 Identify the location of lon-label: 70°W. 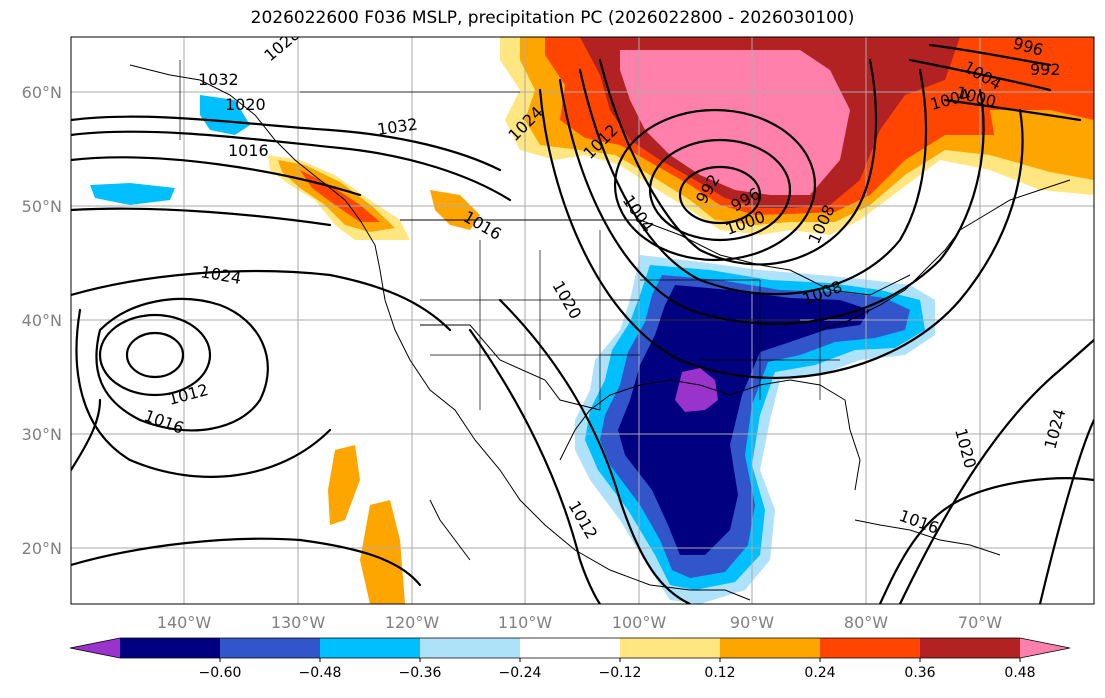
(980, 622).